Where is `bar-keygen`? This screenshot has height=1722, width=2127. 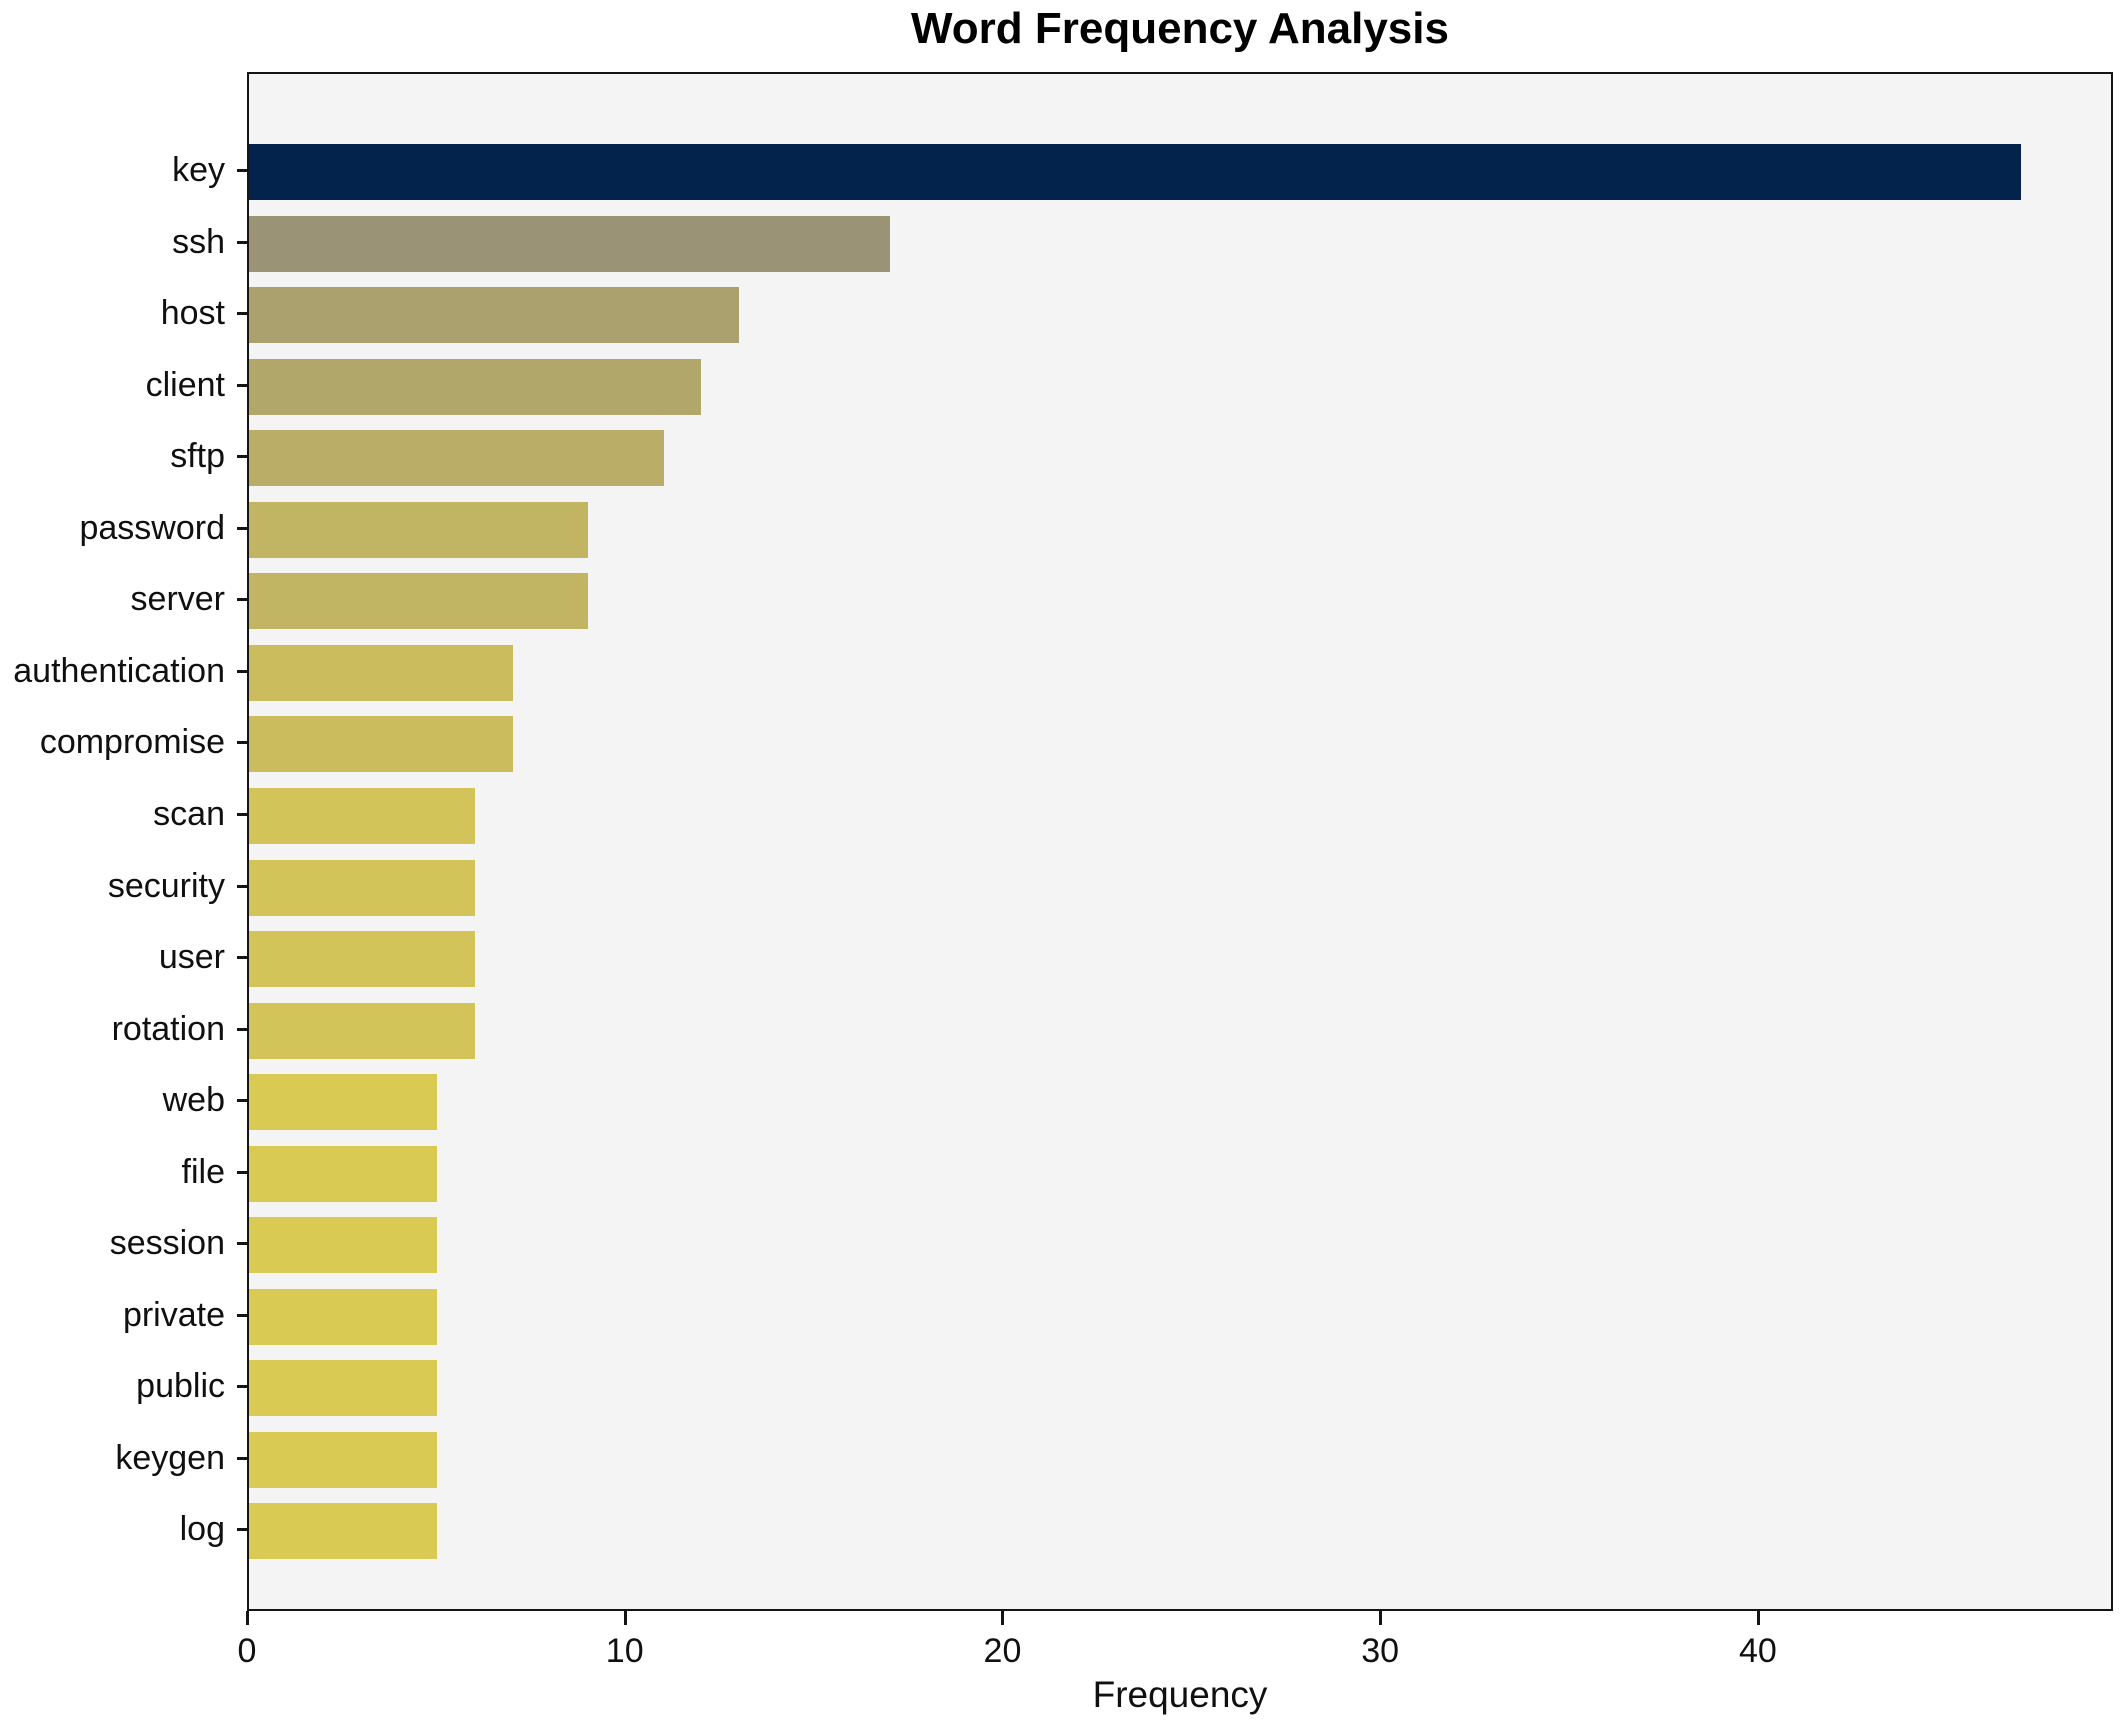 bar-keygen is located at coordinates (343, 1459).